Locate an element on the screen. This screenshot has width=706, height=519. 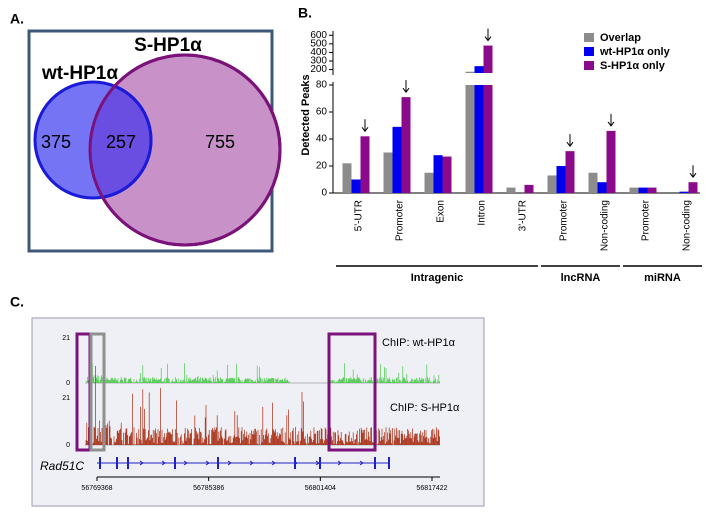
count: 375 is located at coordinates (56, 142).